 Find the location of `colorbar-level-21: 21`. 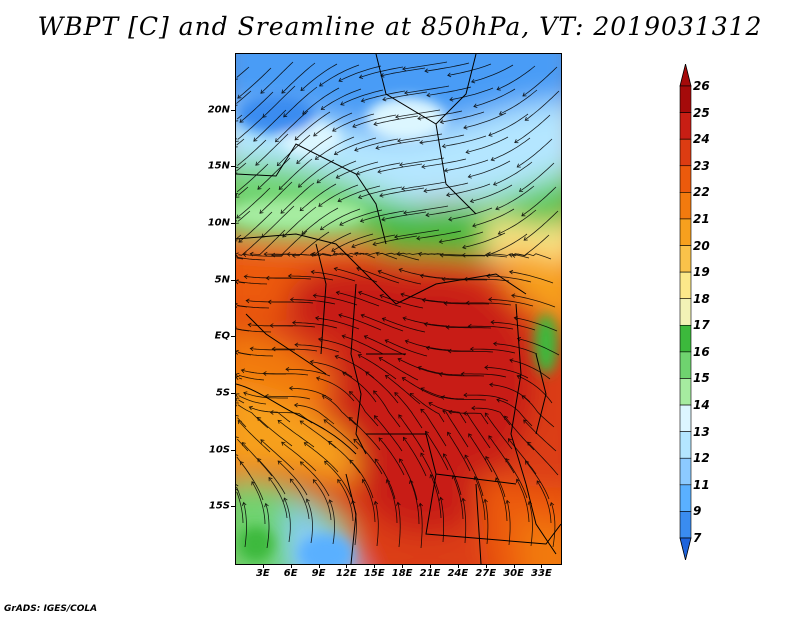

colorbar-level-21: 21 is located at coordinates (701, 218).